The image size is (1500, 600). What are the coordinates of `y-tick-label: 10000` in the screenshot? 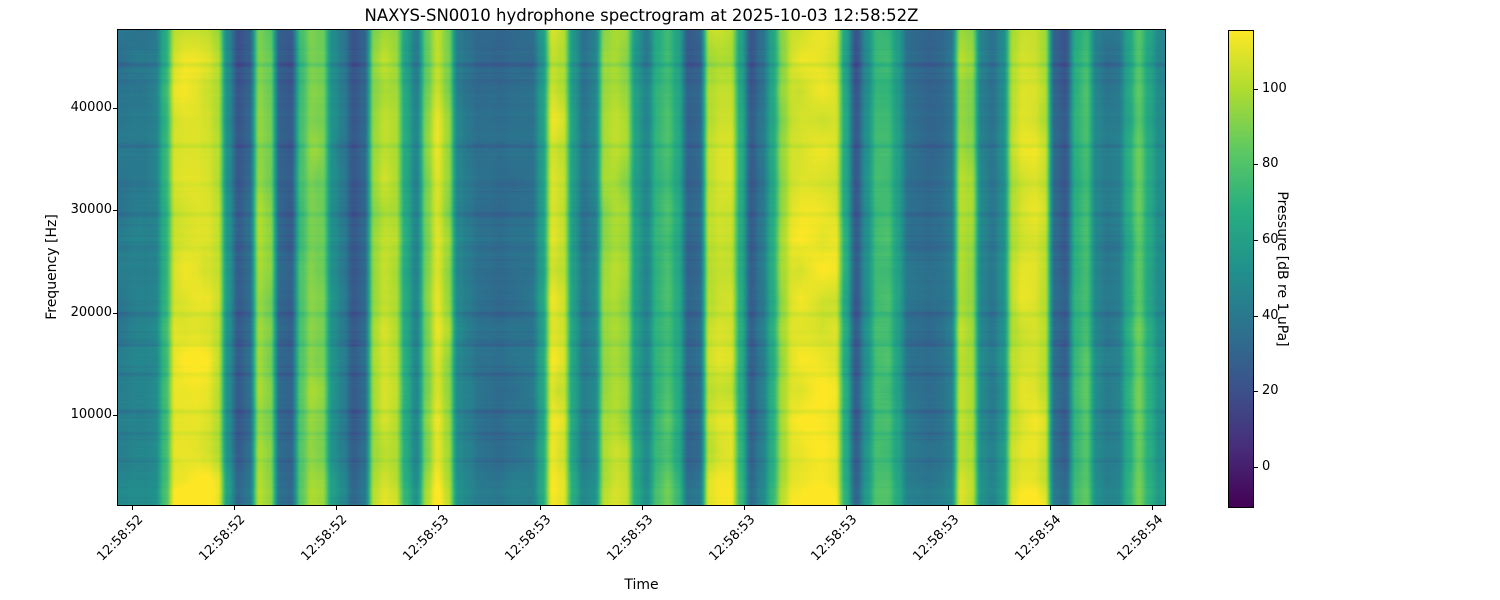 It's located at (91, 414).